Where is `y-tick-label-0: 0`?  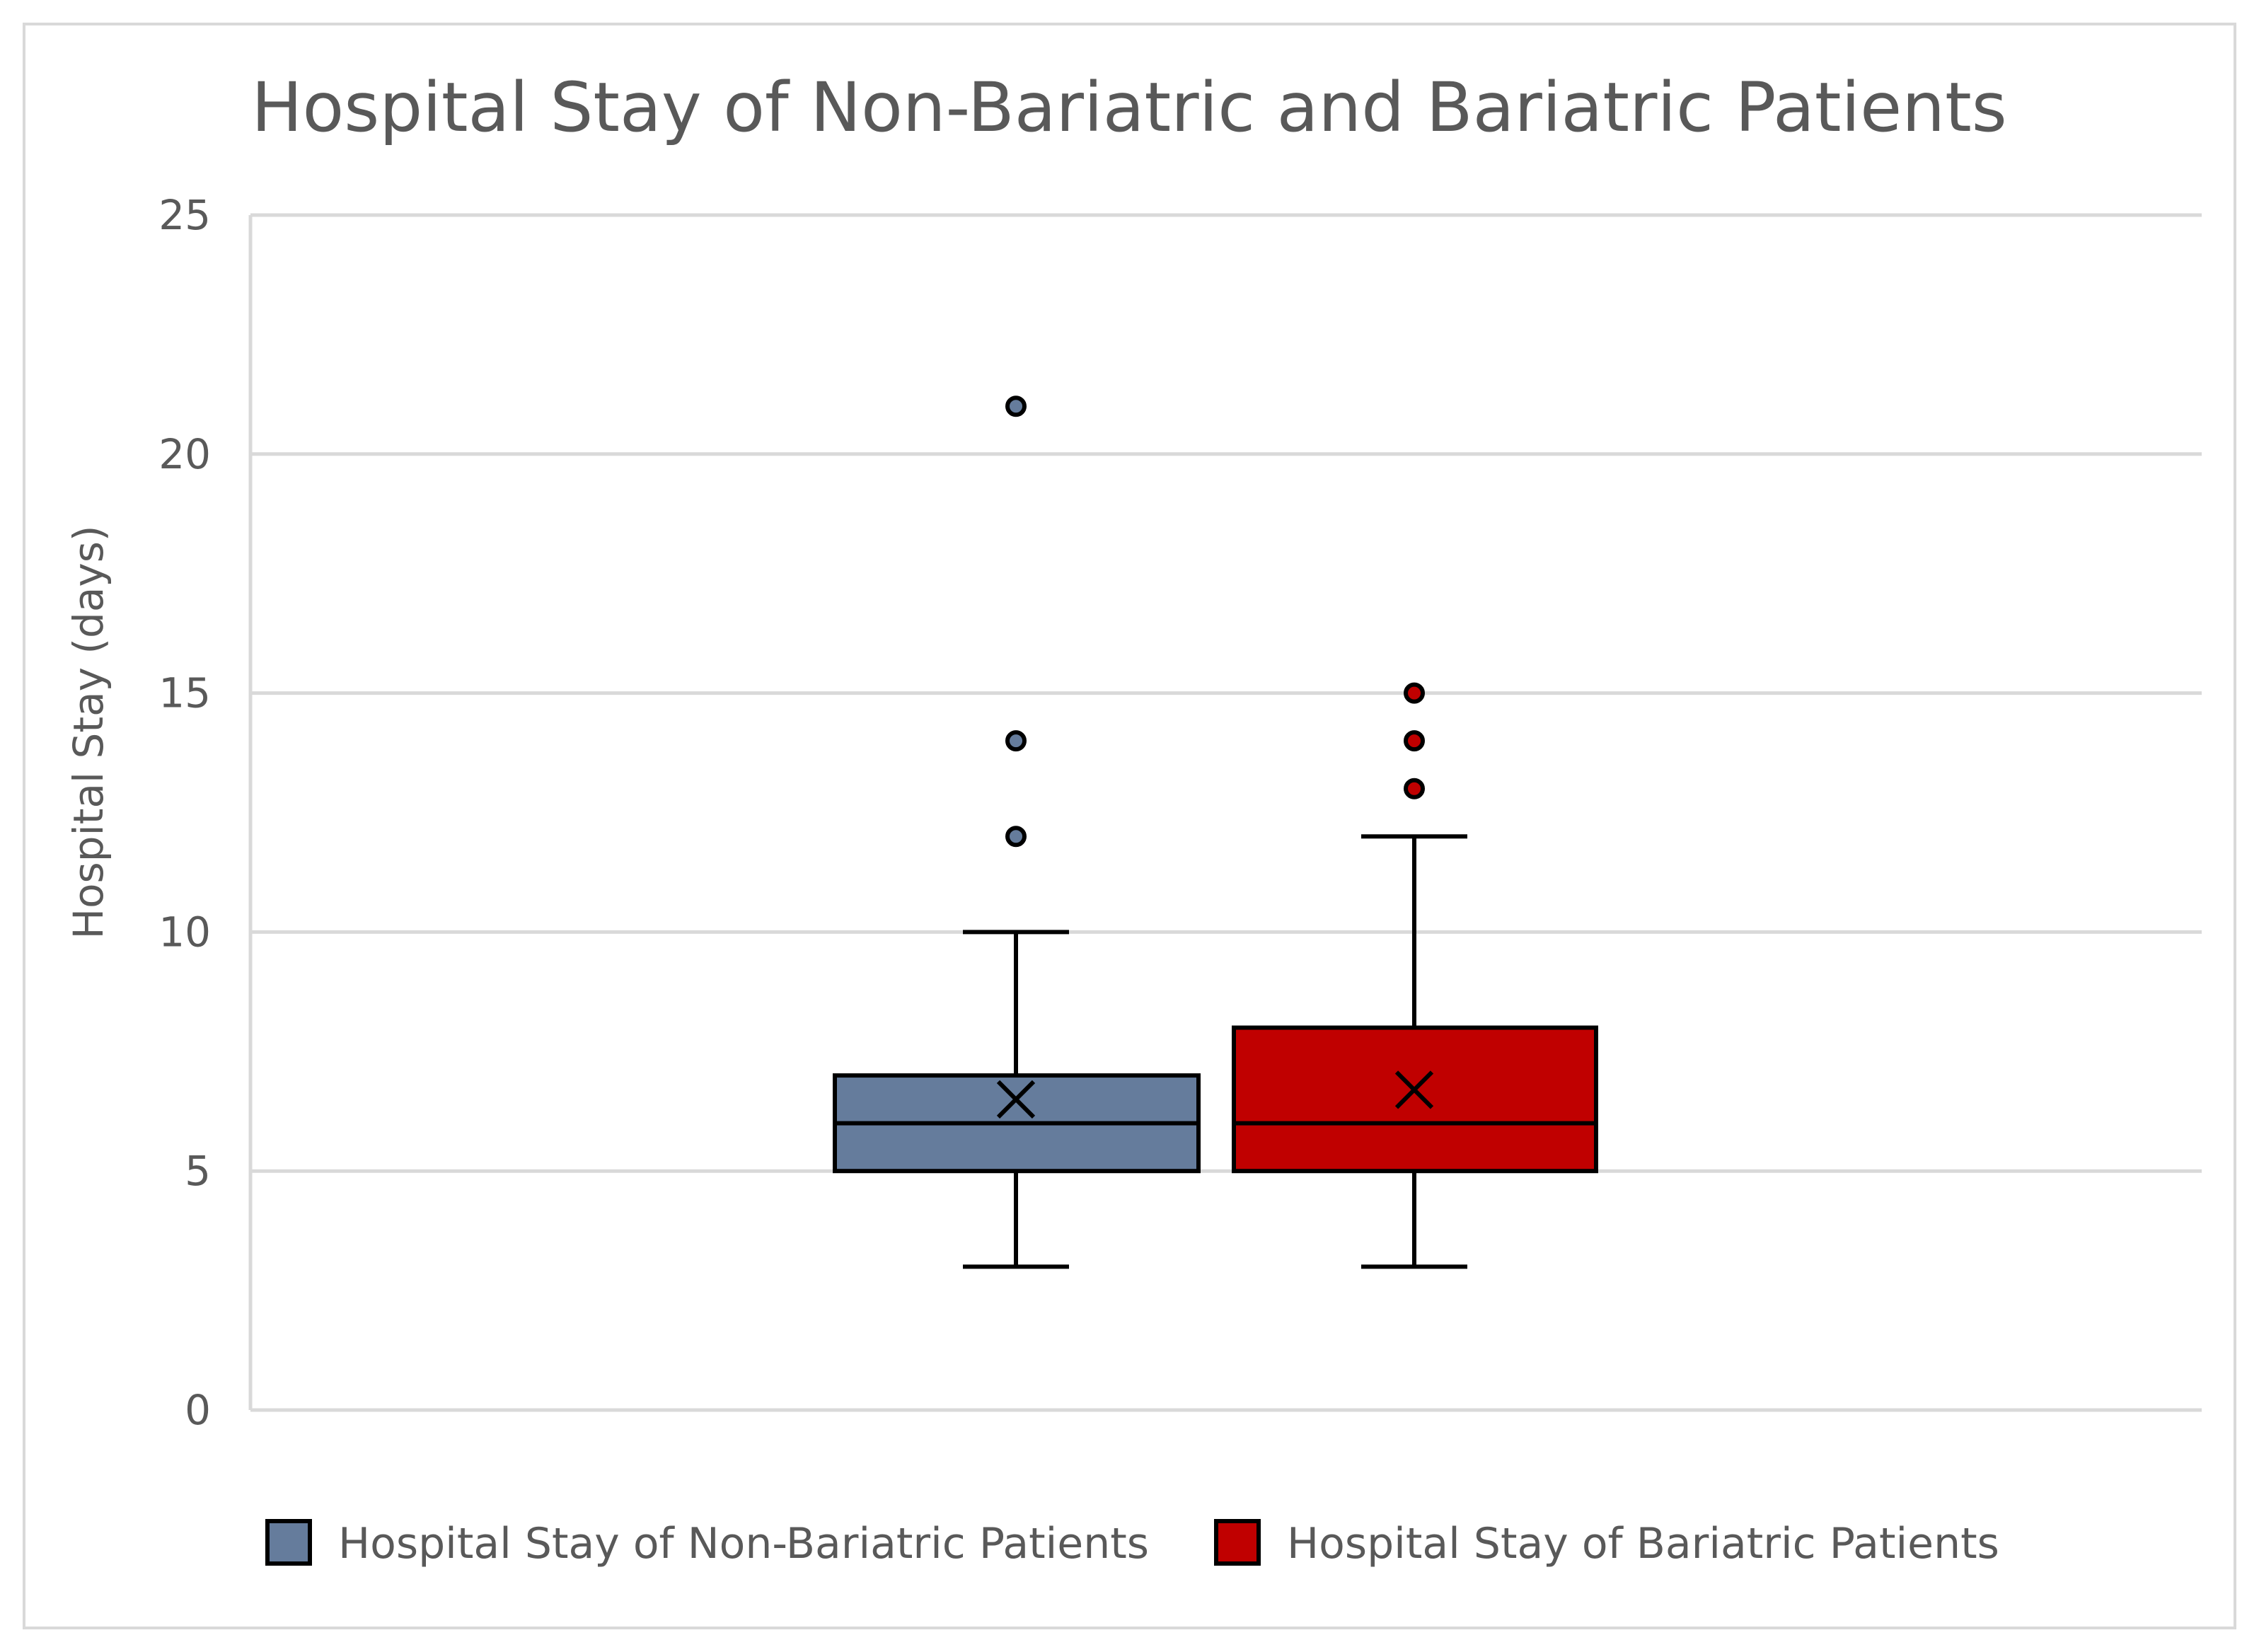
y-tick-label-0: 0 is located at coordinates (198, 1410).